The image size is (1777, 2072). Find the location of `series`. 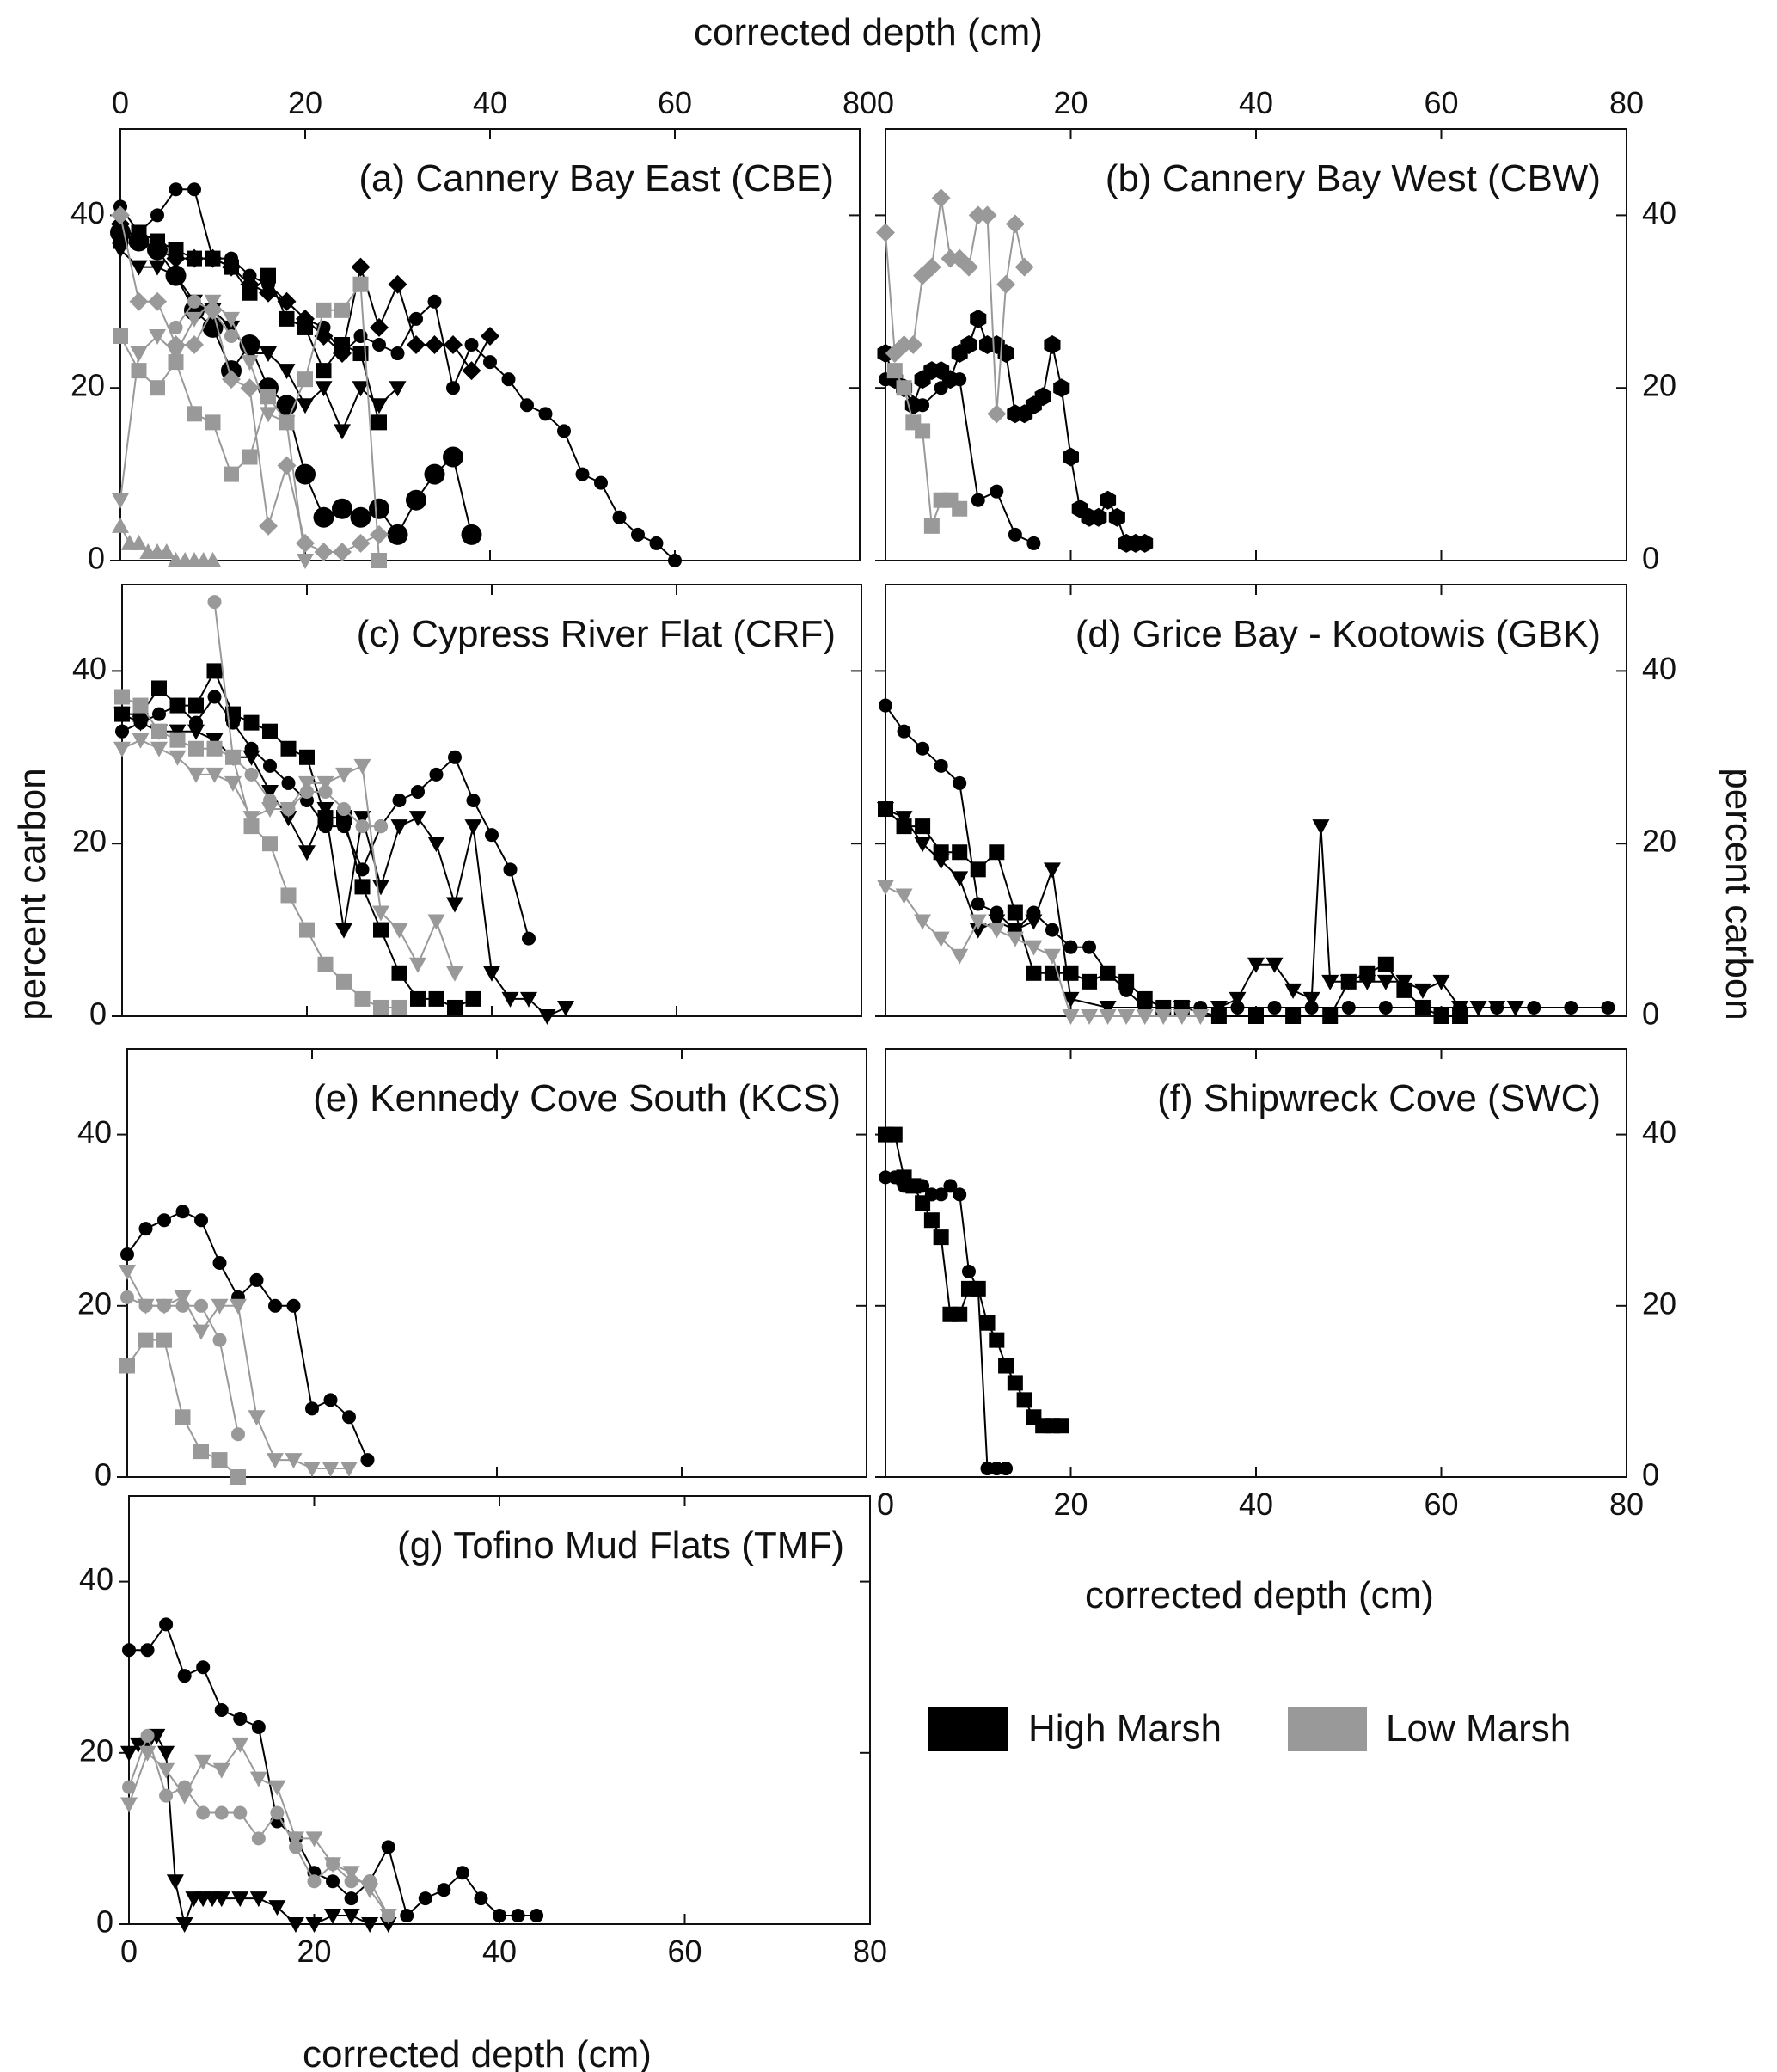

series is located at coordinates (167, 542).